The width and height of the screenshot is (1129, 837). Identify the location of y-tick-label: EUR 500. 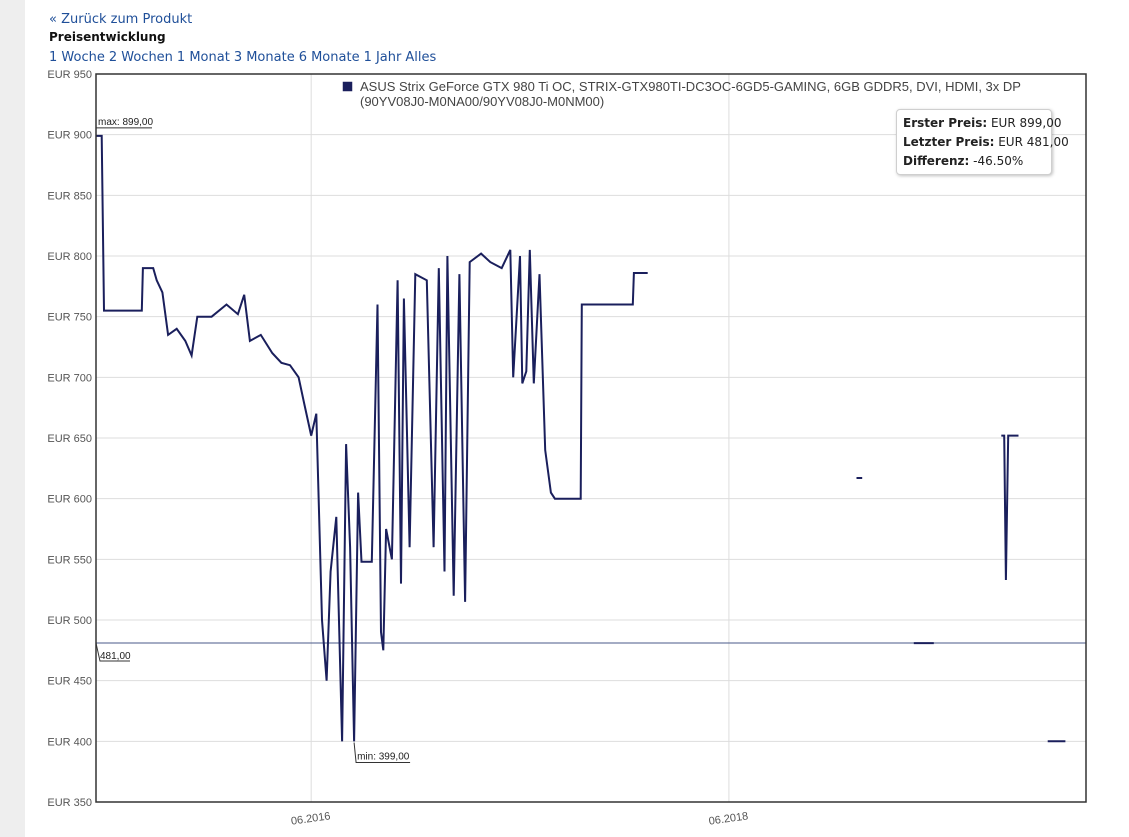
(69, 621).